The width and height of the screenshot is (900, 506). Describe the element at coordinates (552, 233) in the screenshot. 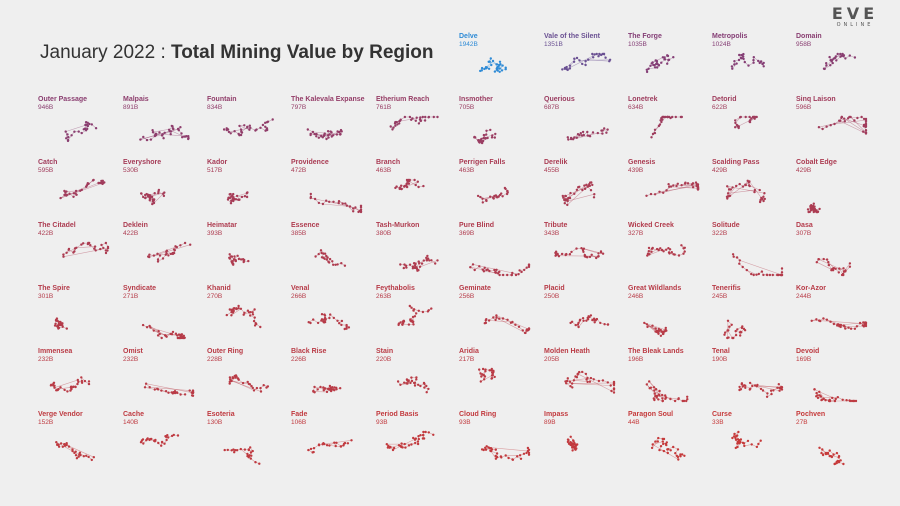

I see `region-value: 343B` at that location.